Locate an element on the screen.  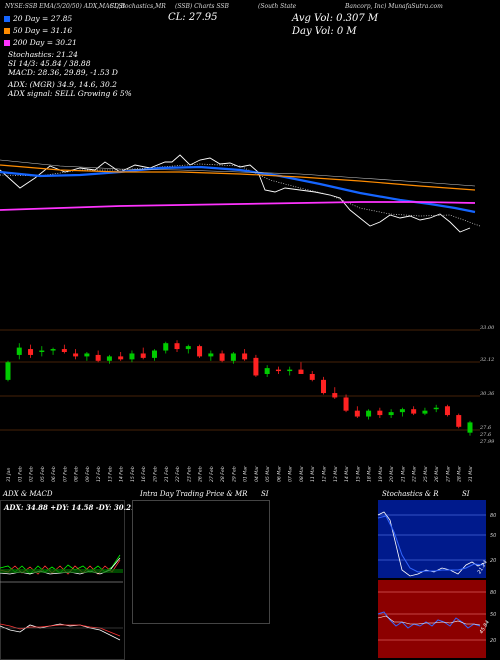
intraday-title: Intra Day Trading Price & MR is located at coordinates (194, 494).